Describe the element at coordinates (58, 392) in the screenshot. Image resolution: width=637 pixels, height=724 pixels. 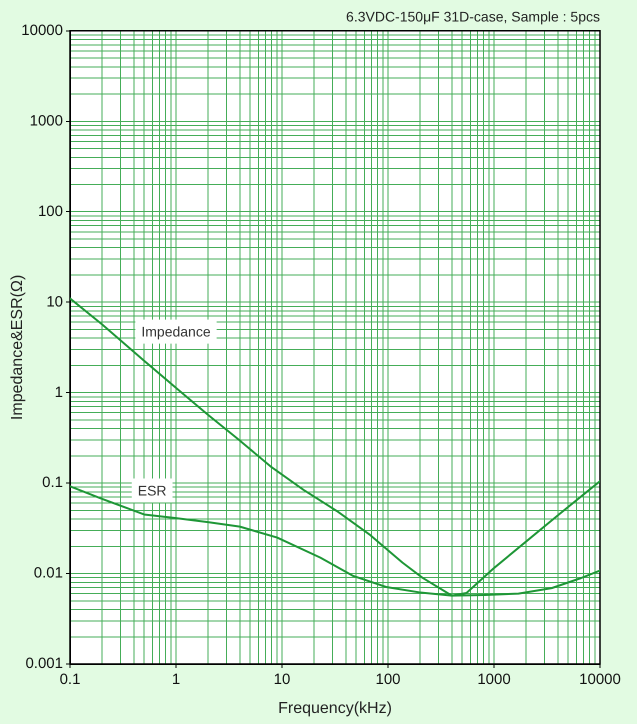
I see `y-tick-label: 1` at that location.